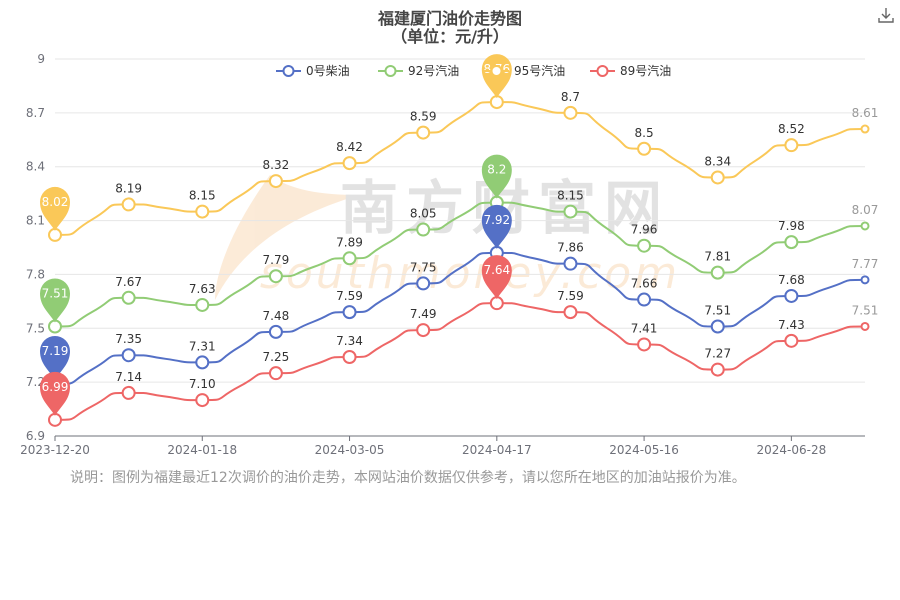  Describe the element at coordinates (473, 70) in the screenshot. I see `legend: 0号柴油 92号汽油 95号汽油 89号汽油` at that location.